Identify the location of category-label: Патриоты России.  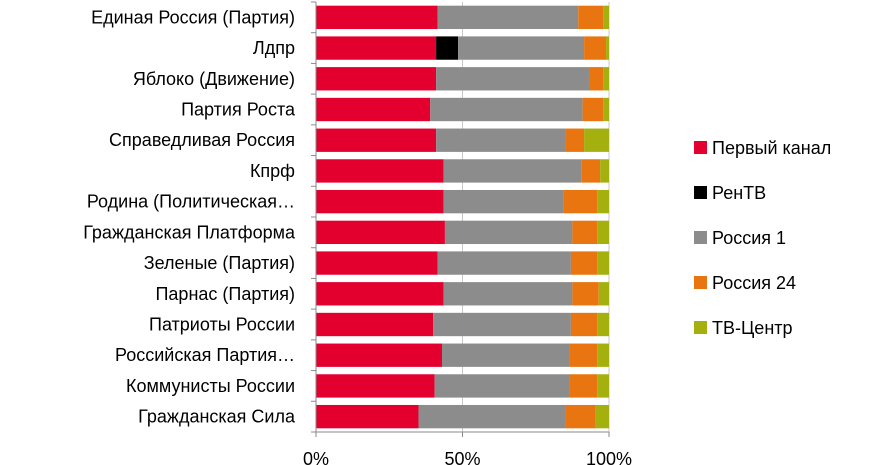
(222, 325).